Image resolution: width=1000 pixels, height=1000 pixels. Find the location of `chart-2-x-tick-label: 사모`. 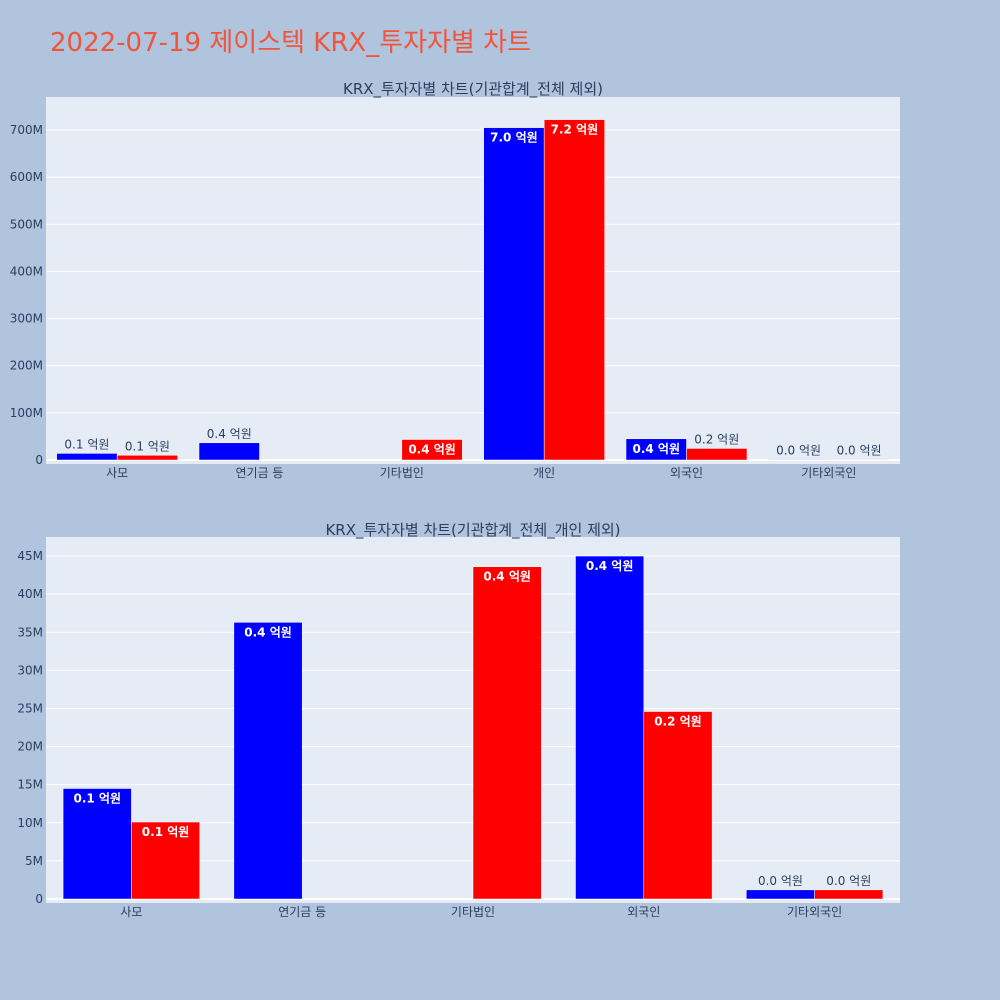

chart-2-x-tick-label: 사모 is located at coordinates (131, 912).